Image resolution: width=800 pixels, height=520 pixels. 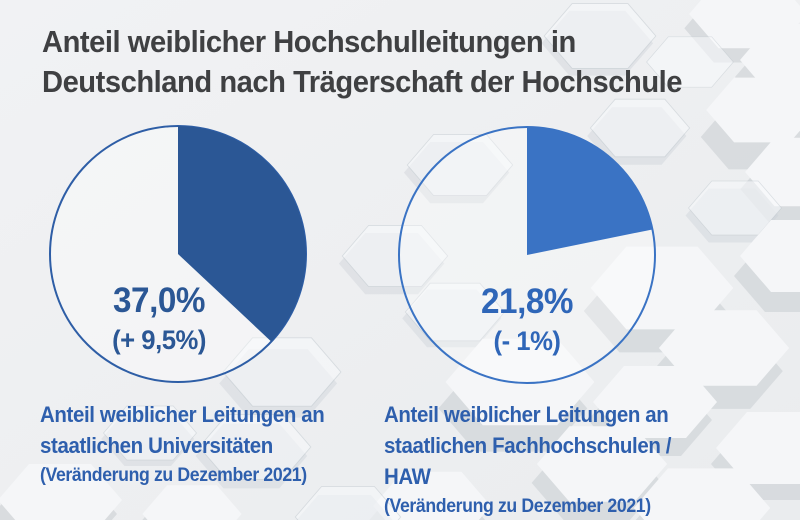 I want to click on pie-universities-label: 37,0% (+ 9,5%), so click(x=159, y=318).